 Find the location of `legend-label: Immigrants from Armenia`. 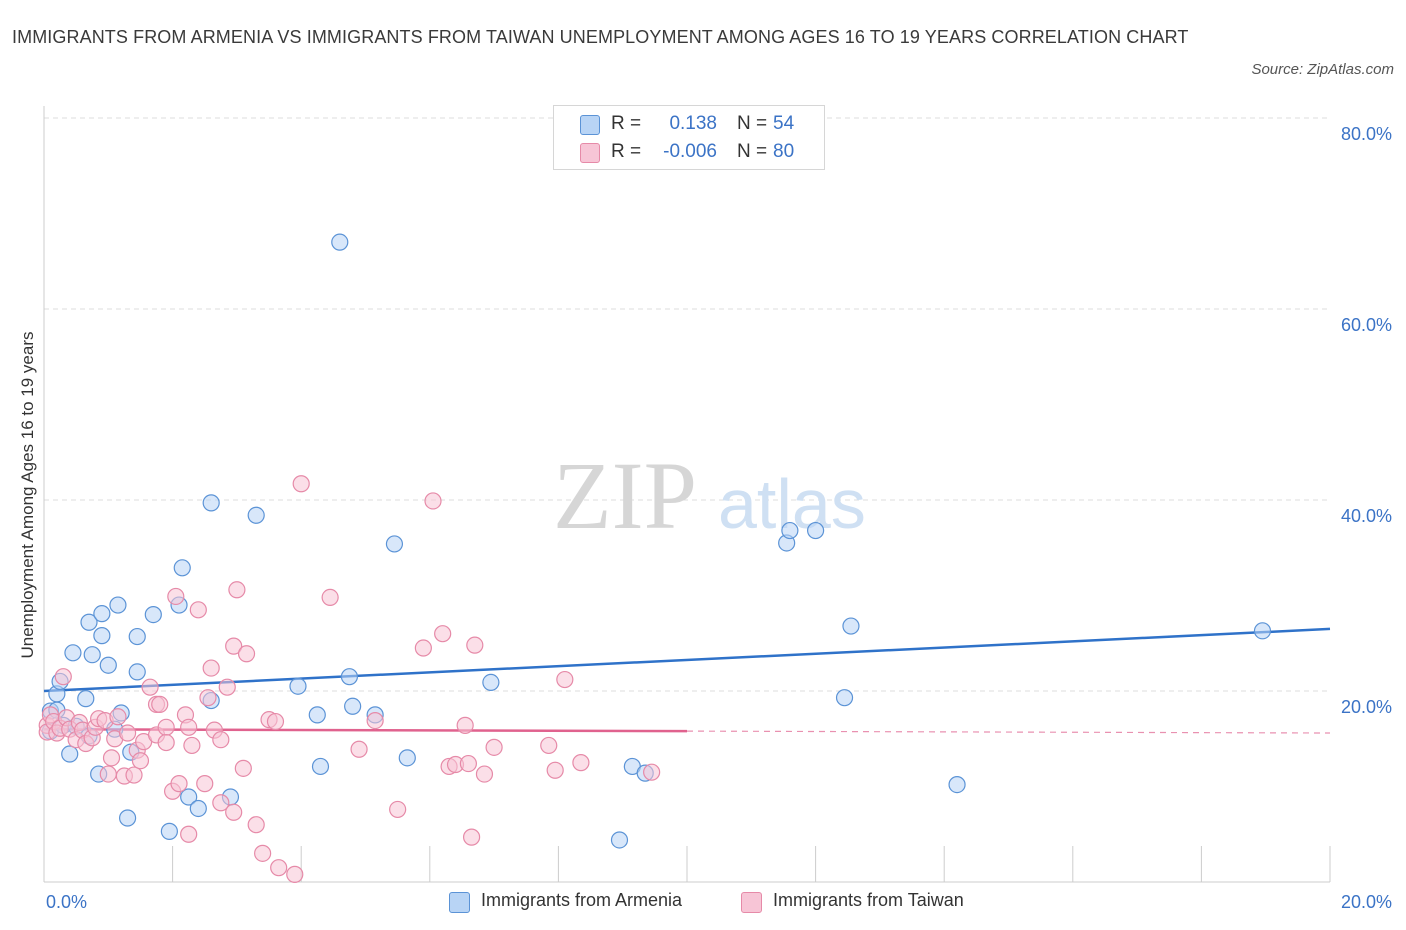

legend-label: Immigrants from Armenia is located at coordinates (582, 900).